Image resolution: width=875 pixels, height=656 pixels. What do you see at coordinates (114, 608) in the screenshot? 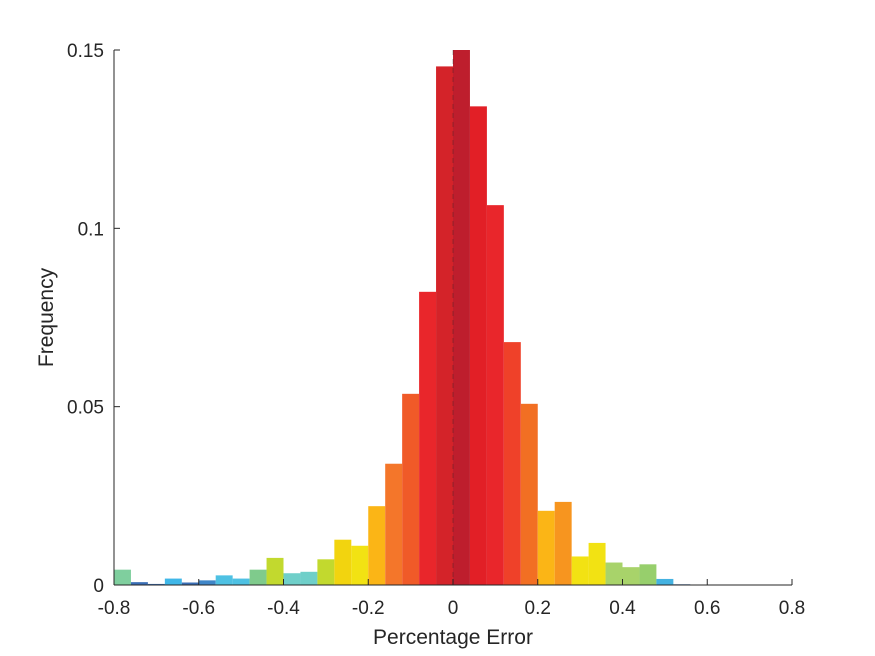
I see `x-tick-label: -0.8` at bounding box center [114, 608].